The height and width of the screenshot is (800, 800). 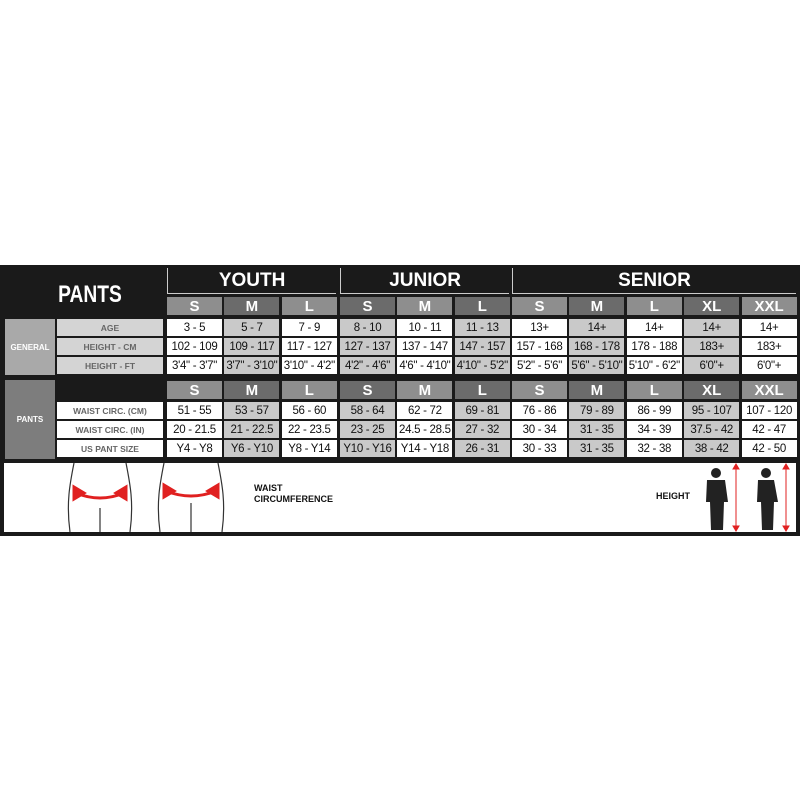 What do you see at coordinates (194, 410) in the screenshot?
I see `table-cell: 51 - 55` at bounding box center [194, 410].